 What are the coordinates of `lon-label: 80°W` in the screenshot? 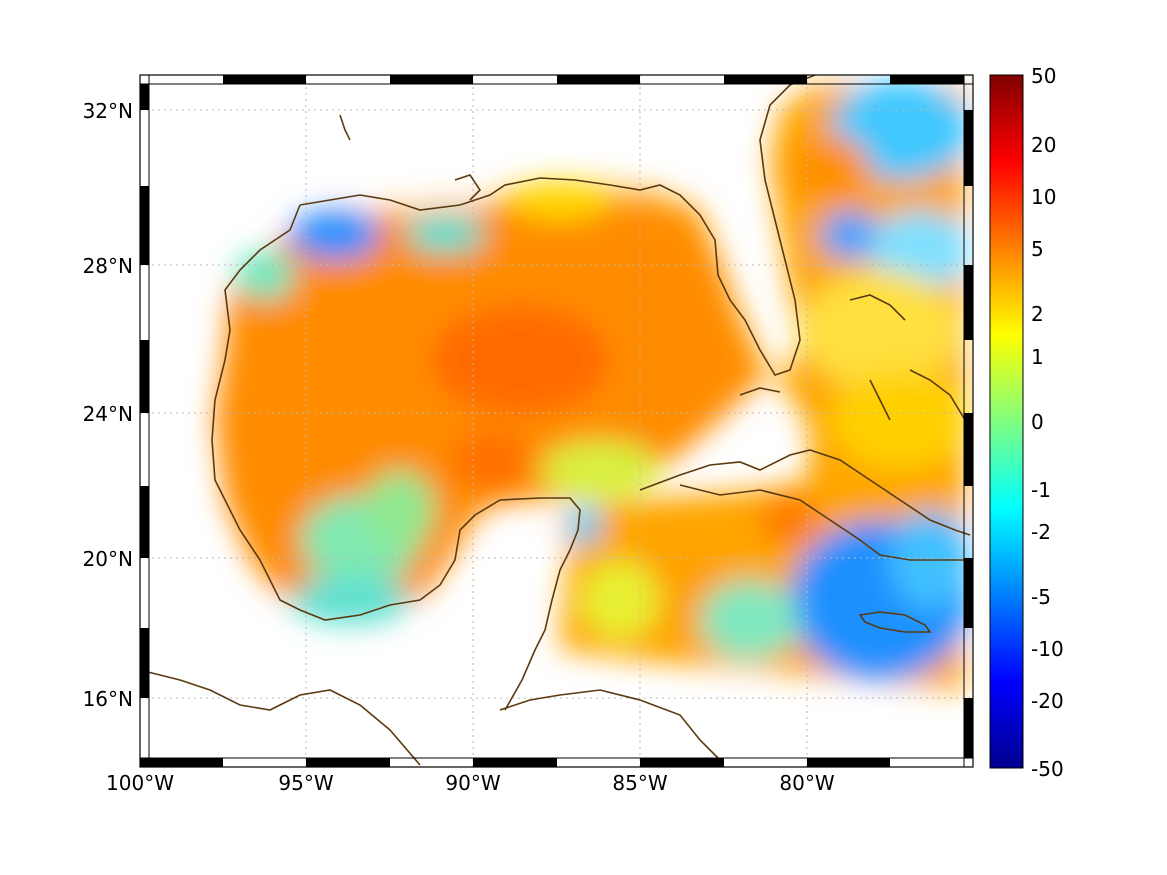 It's located at (806, 783).